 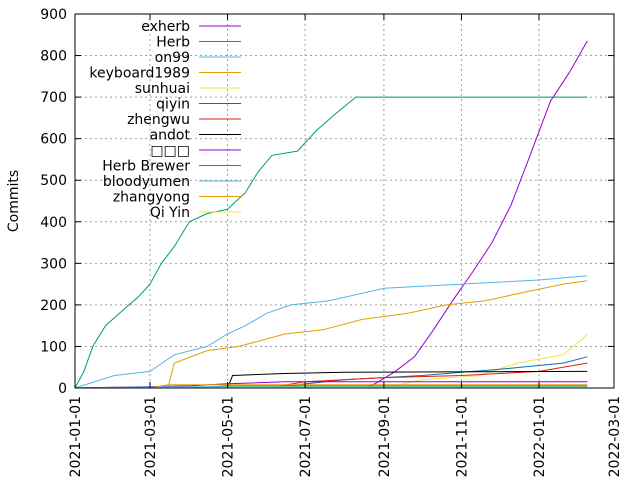 What do you see at coordinates (53, 223) in the screenshot?
I see `y-tick-label: 400` at bounding box center [53, 223].